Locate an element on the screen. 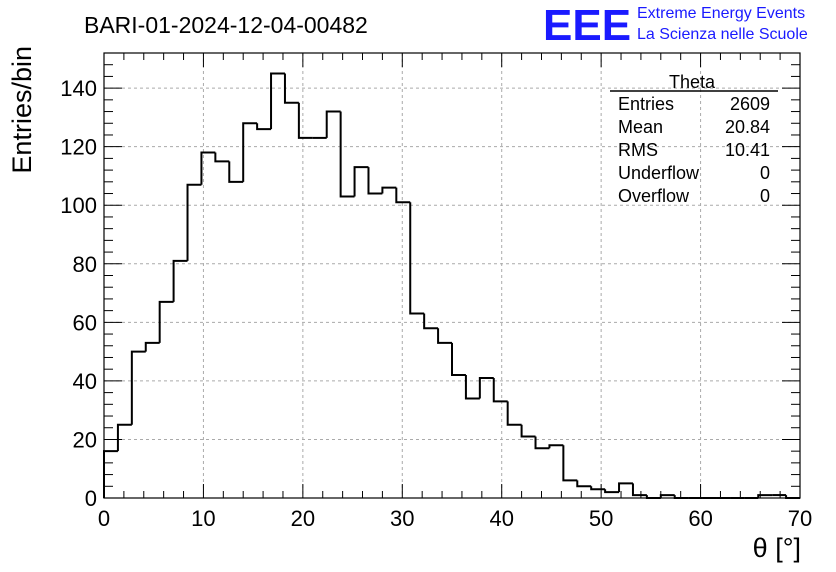 The width and height of the screenshot is (836, 572). stats-row-value: 2609 is located at coordinates (750, 104).